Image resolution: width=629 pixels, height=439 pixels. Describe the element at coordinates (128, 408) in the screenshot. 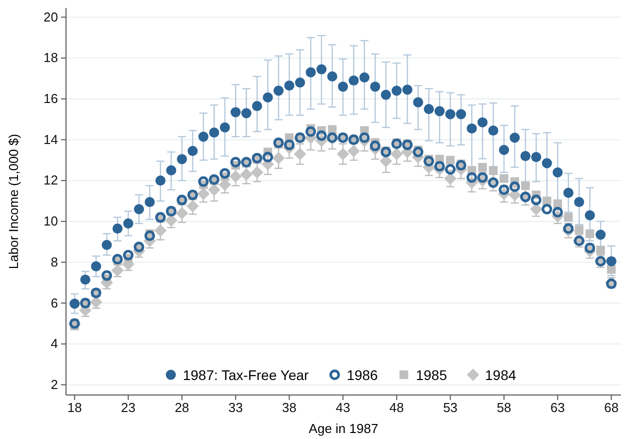

I see `x-tick-label: 23` at that location.